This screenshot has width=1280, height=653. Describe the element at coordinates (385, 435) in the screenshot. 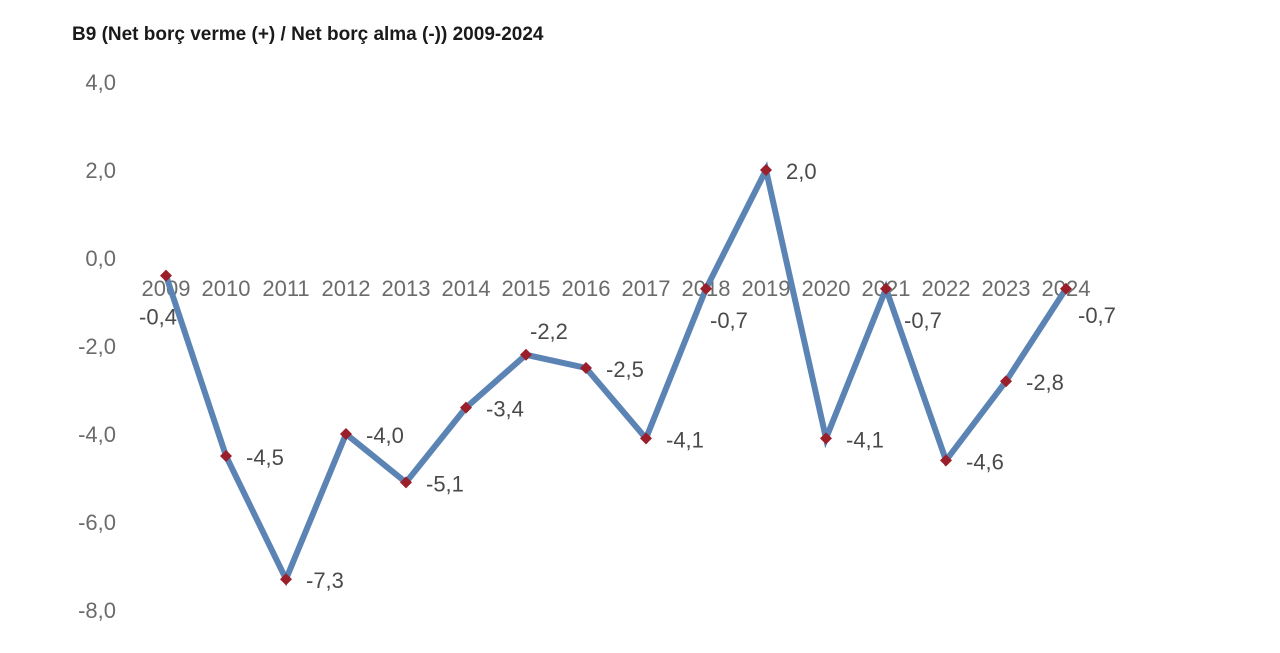

I see `data-label: -4,0` at that location.